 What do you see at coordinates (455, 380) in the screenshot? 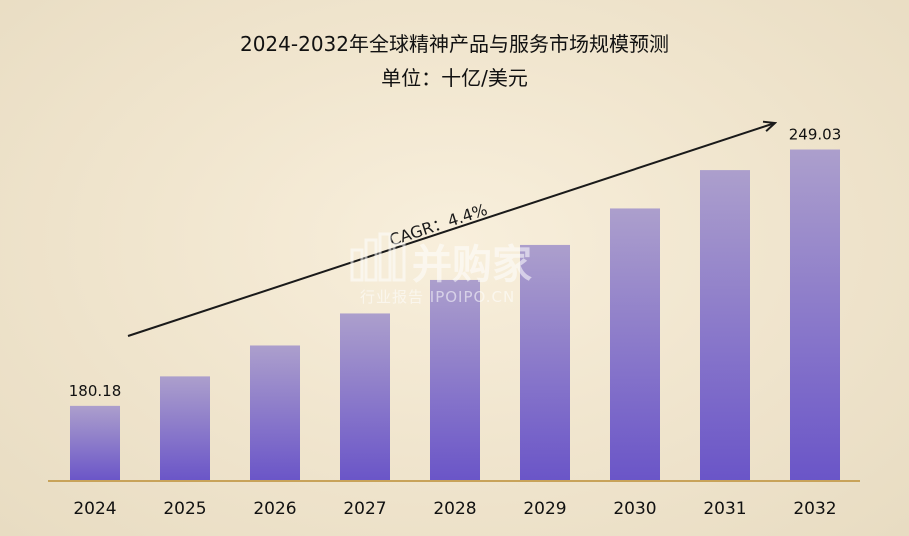
I see `bar-2028` at bounding box center [455, 380].